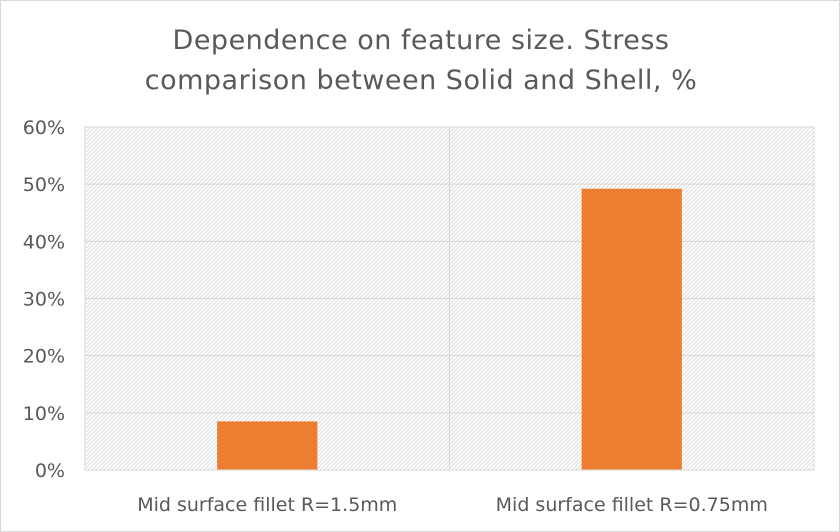  Describe the element at coordinates (44, 414) in the screenshot. I see `y-tick-label: 10%` at that location.